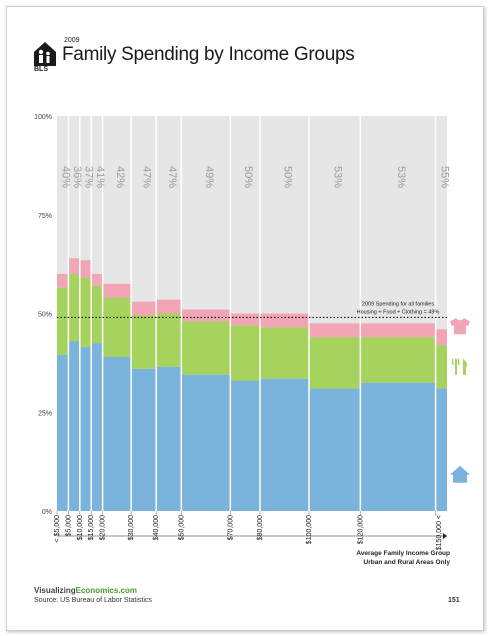 This screenshot has height=636, width=489. I want to click on x-tick-label-6: $40,000, so click(156, 527).